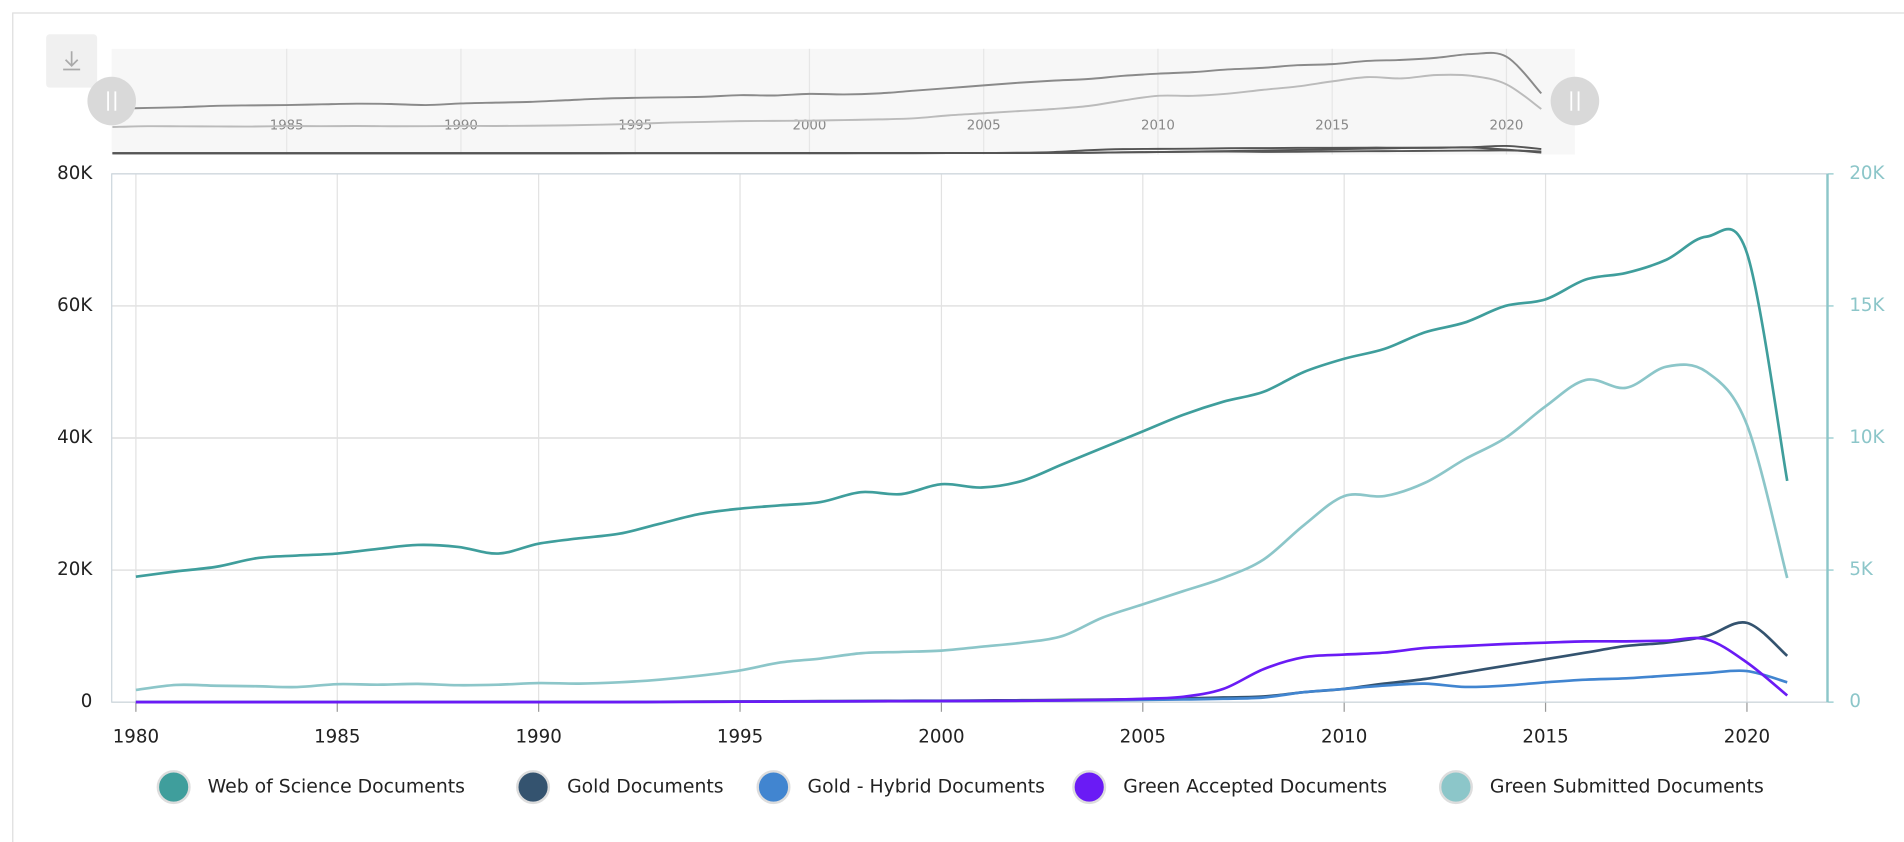  Describe the element at coordinates (337, 736) in the screenshot. I see `x-tick-label: 1985` at that location.